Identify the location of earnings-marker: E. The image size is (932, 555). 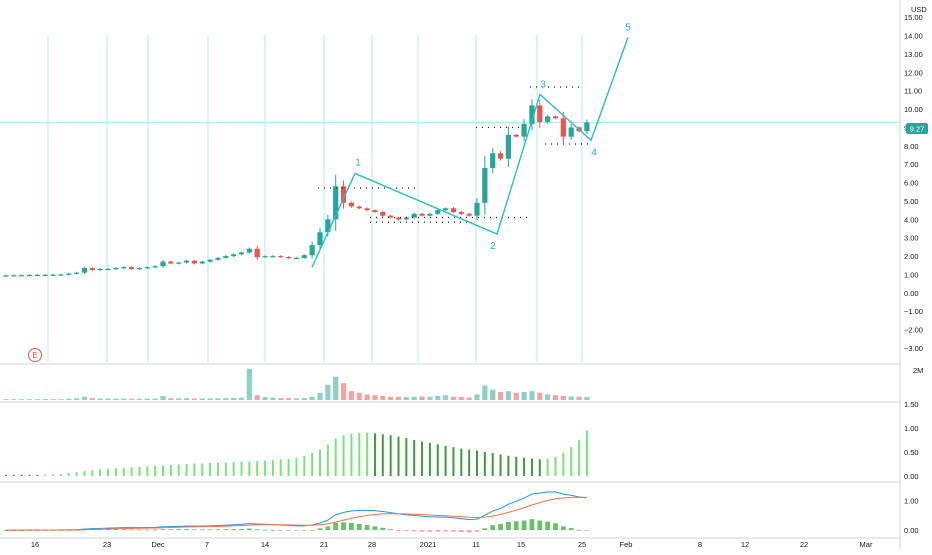
(35, 355).